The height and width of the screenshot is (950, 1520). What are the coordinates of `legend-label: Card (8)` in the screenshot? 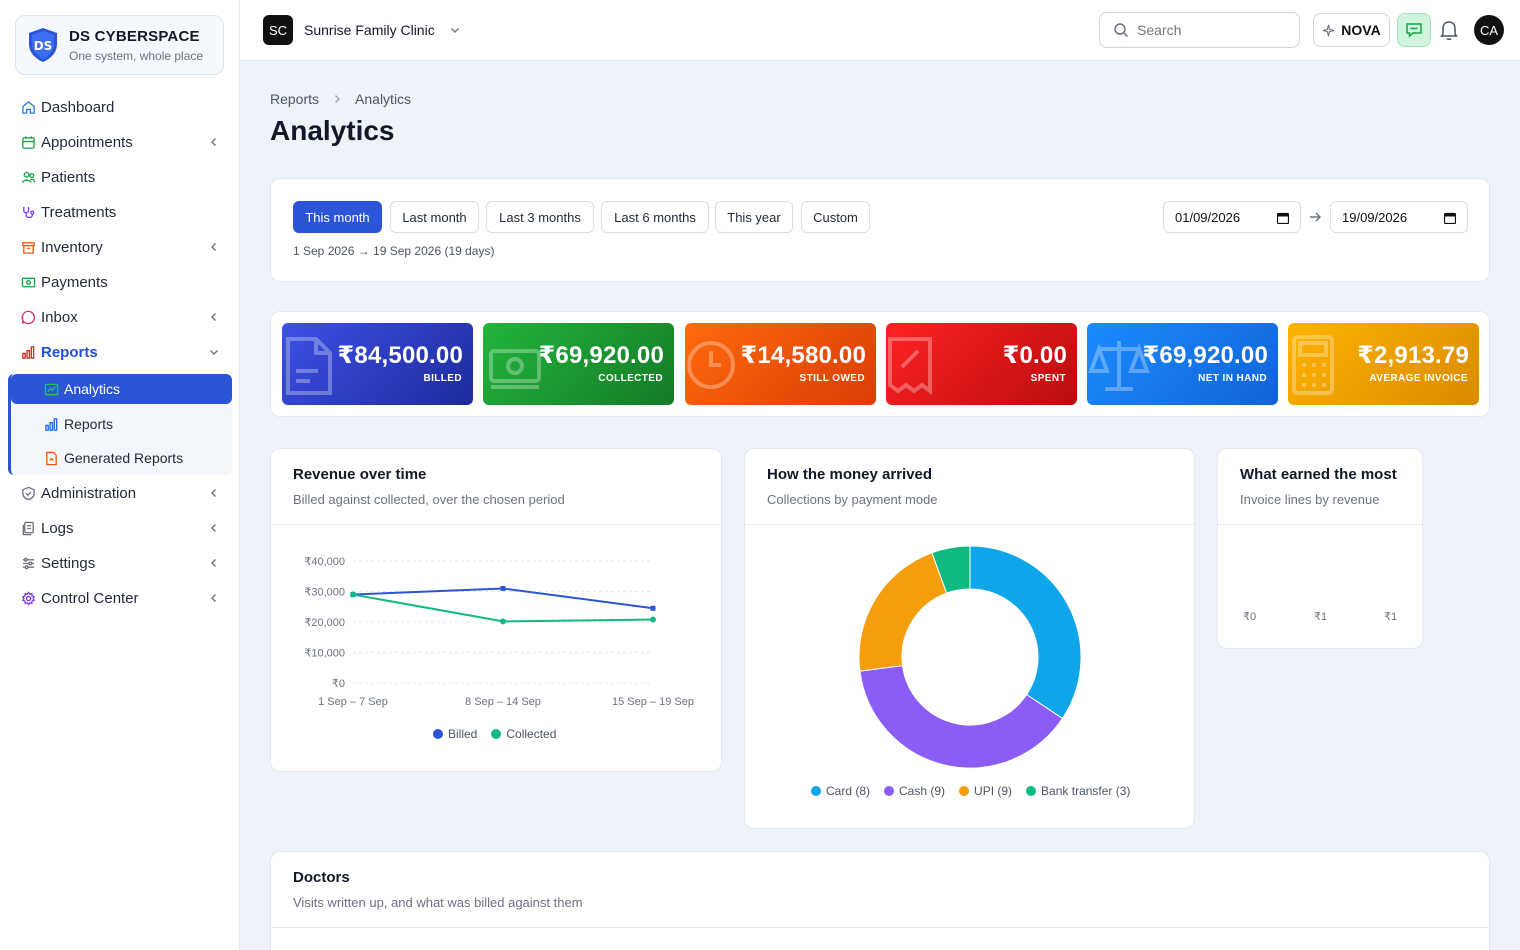 It's located at (848, 791).